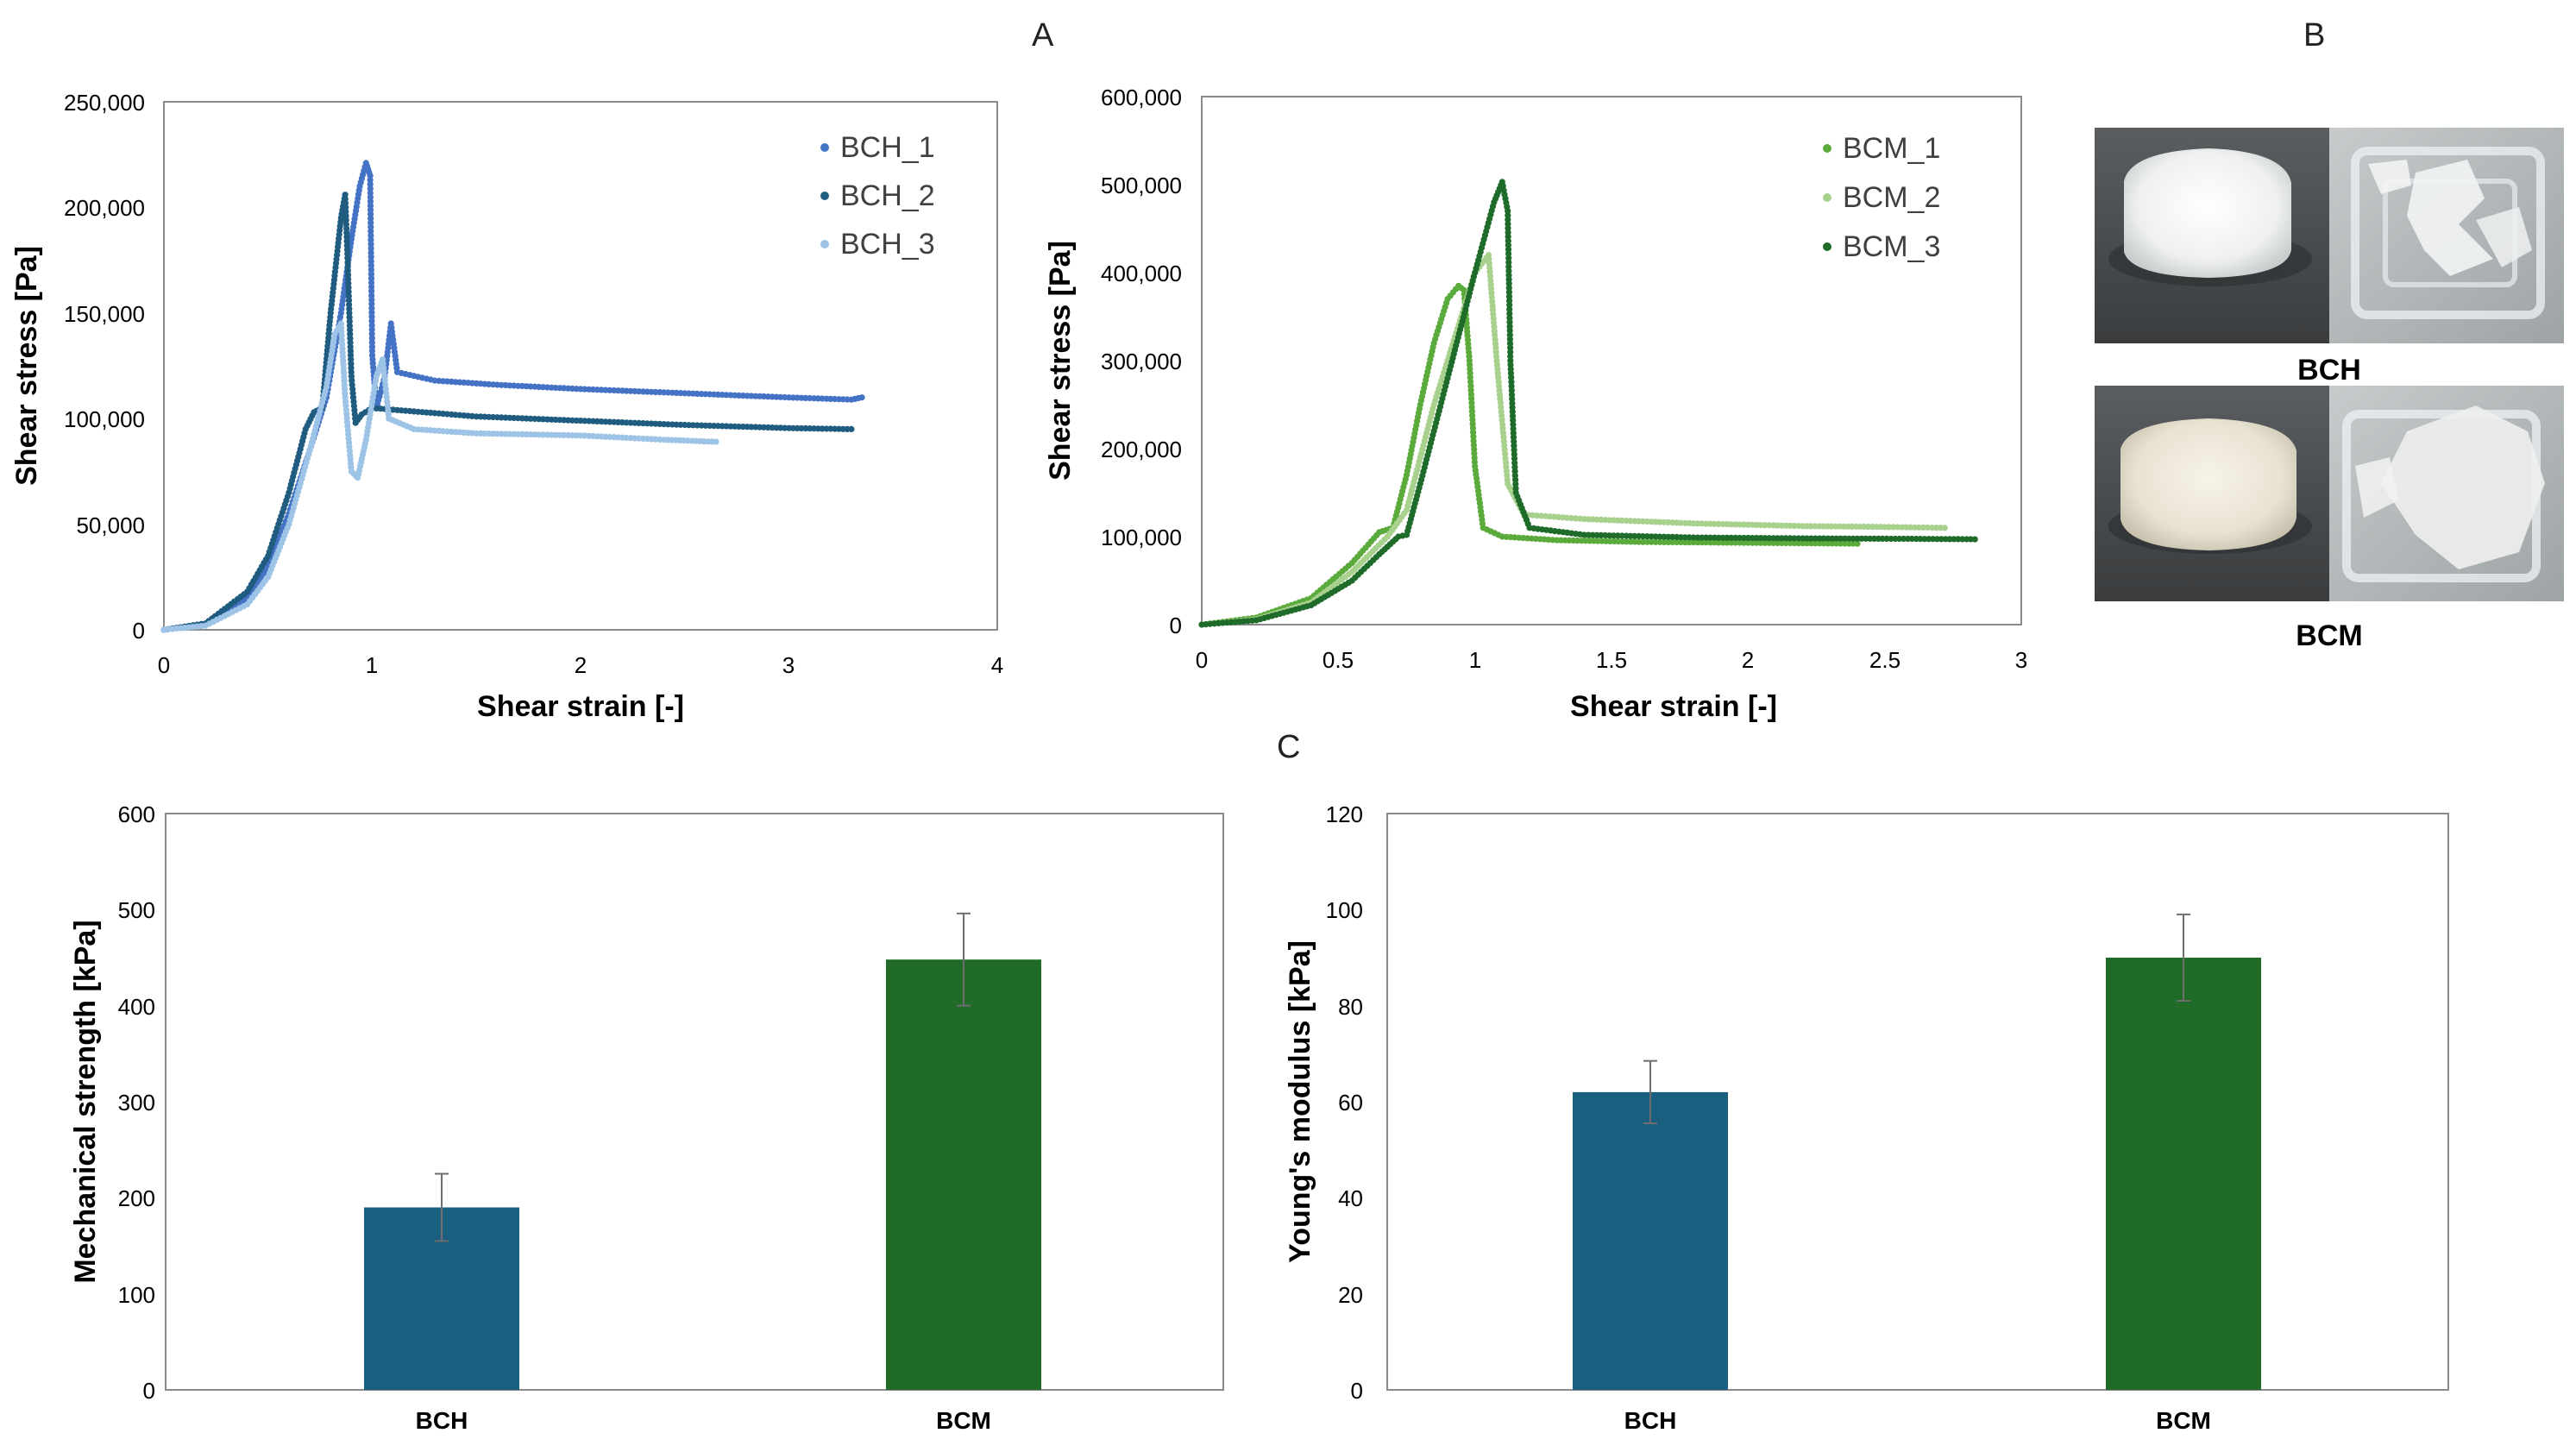 This screenshot has width=2576, height=1452. I want to click on legend-label: BCH_2, so click(887, 196).